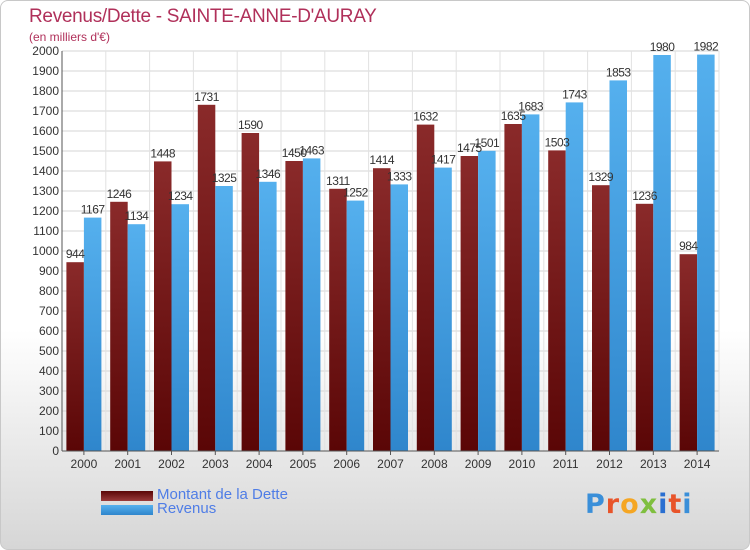  I want to click on proxiti-logo: Proxiti, so click(639, 504).